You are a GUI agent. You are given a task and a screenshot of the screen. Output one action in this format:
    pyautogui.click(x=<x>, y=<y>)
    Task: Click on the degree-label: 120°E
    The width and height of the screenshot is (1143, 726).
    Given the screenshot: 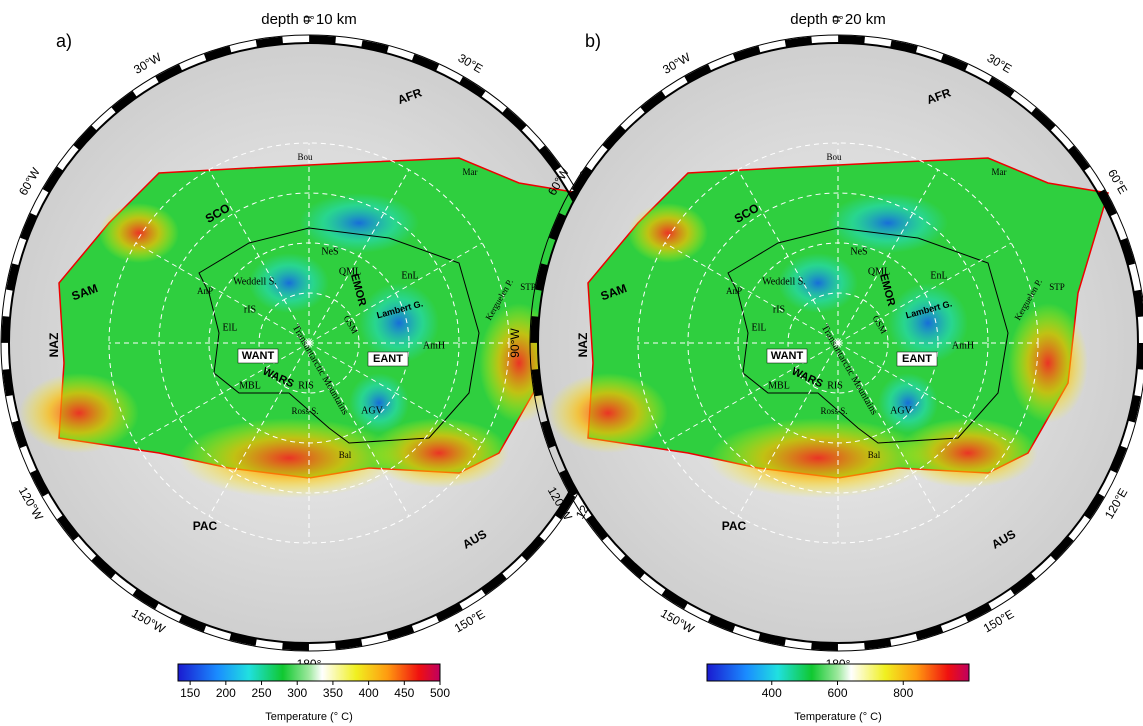 What is the action you would take?
    pyautogui.click(x=1116, y=503)
    